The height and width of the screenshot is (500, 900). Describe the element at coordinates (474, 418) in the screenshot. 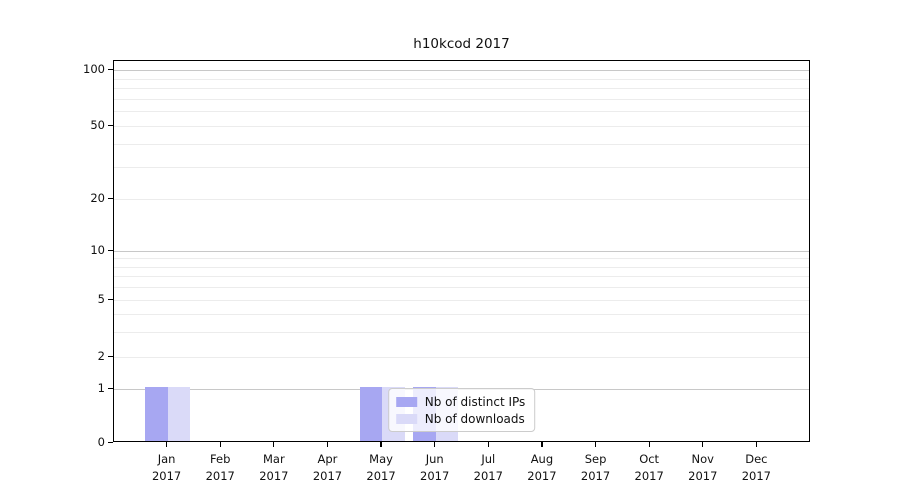

I see `legend-label-downloads: Nb of downloads` at that location.